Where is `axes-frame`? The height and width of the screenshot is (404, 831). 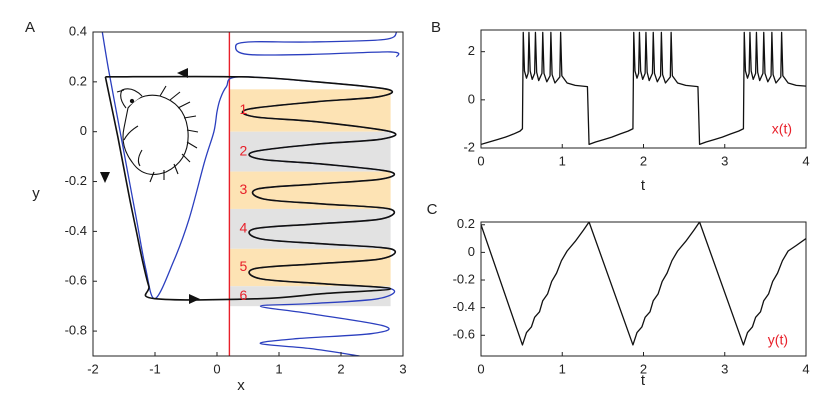
axes-frame is located at coordinates (643, 289).